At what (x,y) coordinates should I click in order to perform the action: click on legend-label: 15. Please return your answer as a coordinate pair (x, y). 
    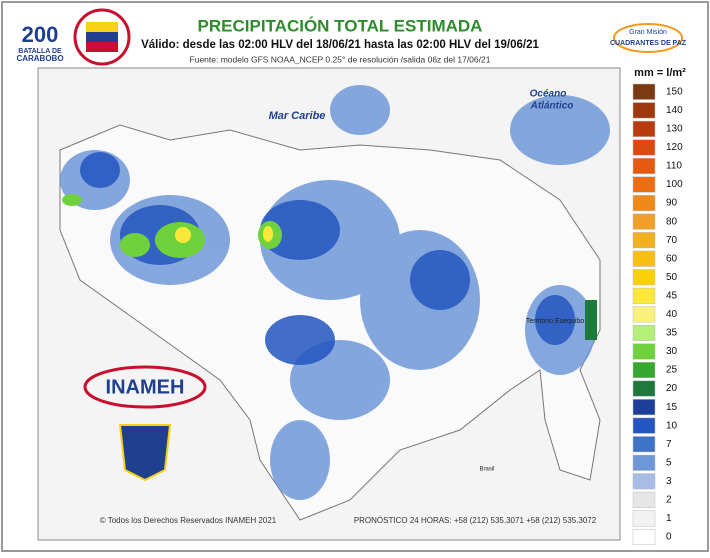
    Looking at the image, I should click on (672, 407).